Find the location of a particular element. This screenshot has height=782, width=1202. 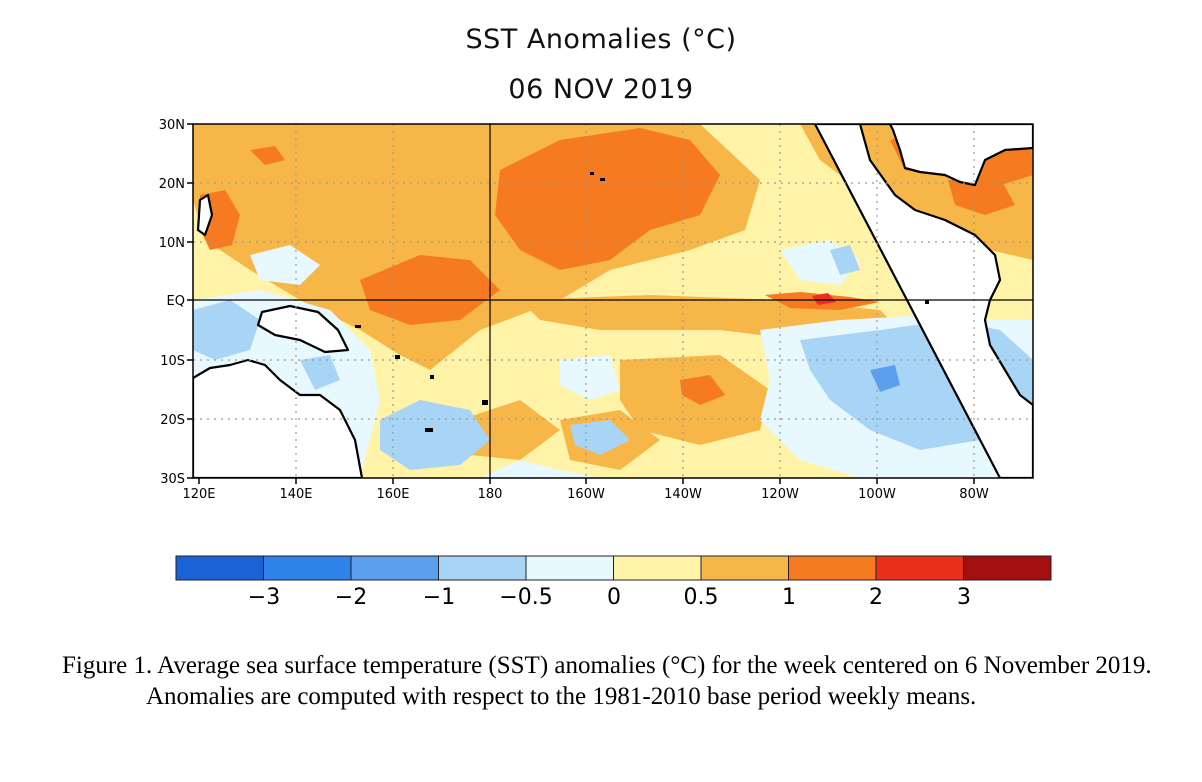

lon-label: 140E is located at coordinates (295, 494).